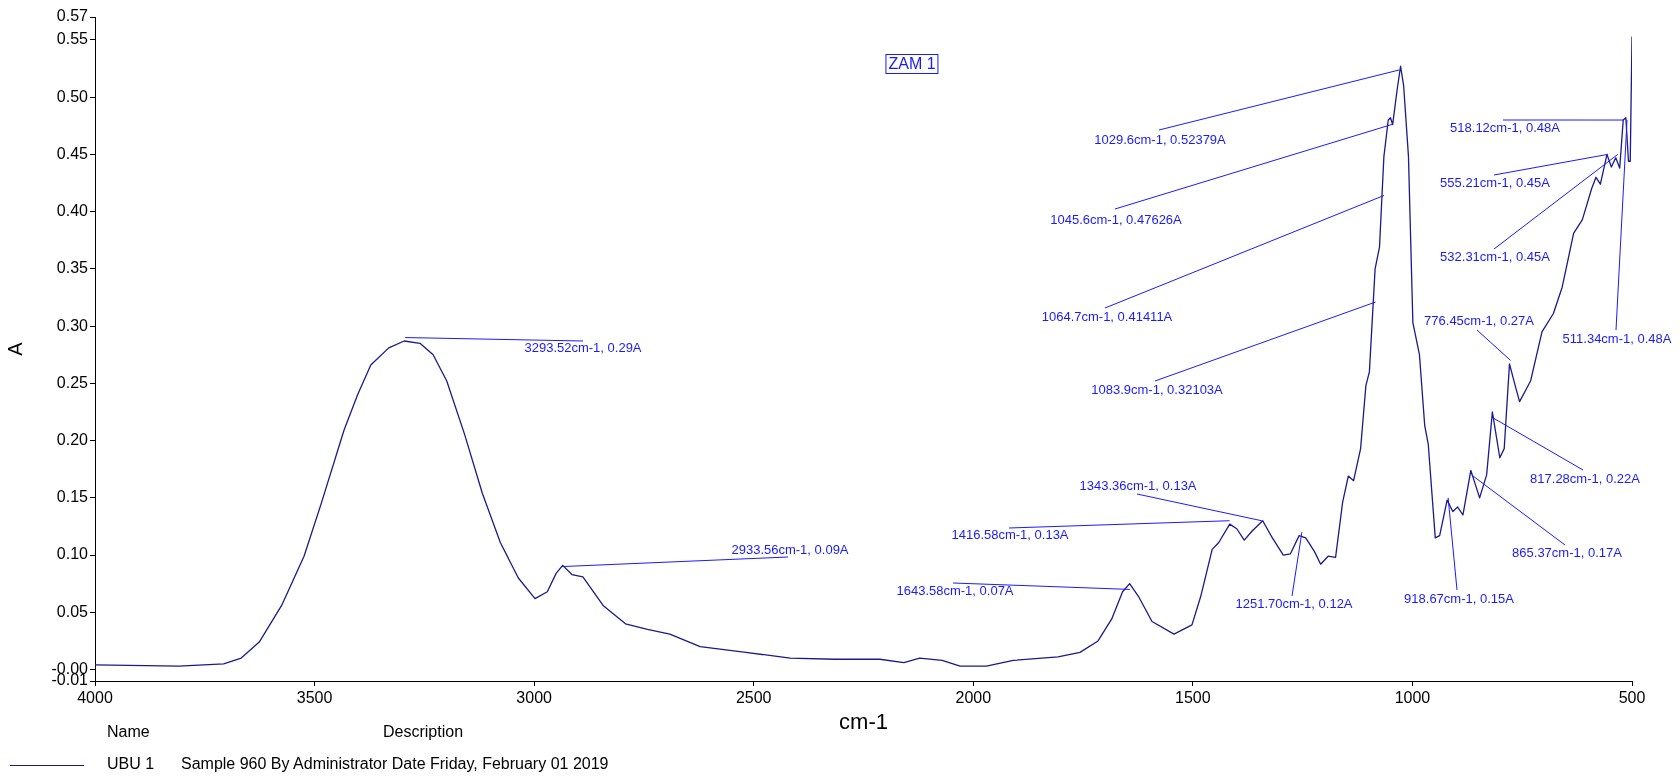 The width and height of the screenshot is (1680, 778). Describe the element at coordinates (131, 764) in the screenshot. I see `legend-label: UBU 1` at that location.